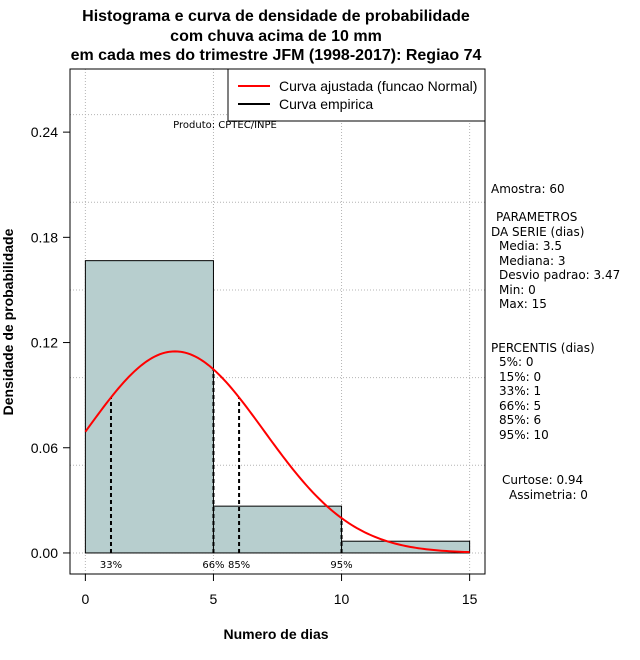 The image size is (640, 660). What do you see at coordinates (275, 634) in the screenshot?
I see `x-axis-label: Numero de dias` at bounding box center [275, 634].